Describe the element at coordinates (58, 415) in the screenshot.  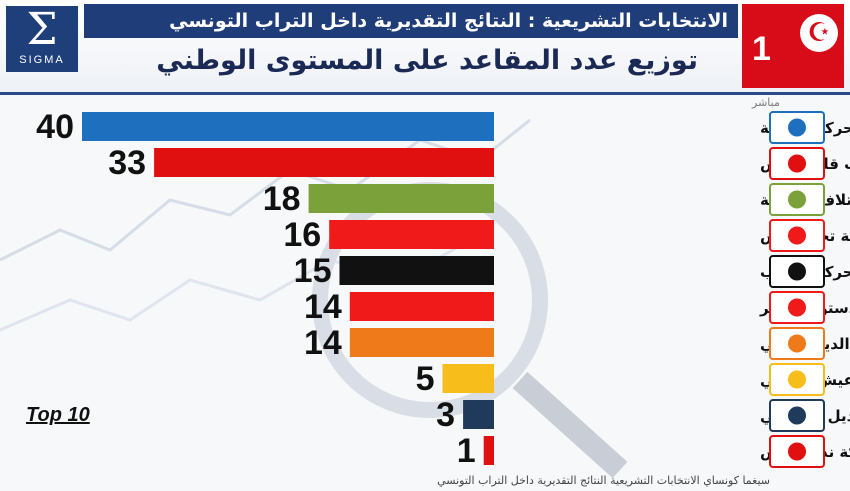
I see `top10-badge: Top 10` at that location.